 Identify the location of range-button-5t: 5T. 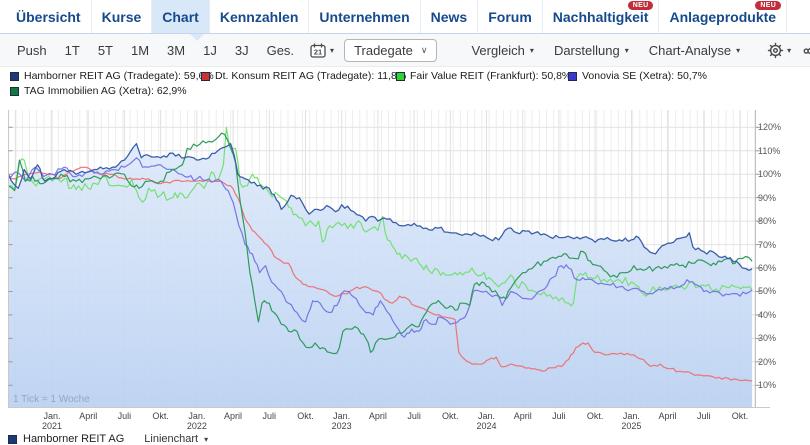
(105, 50).